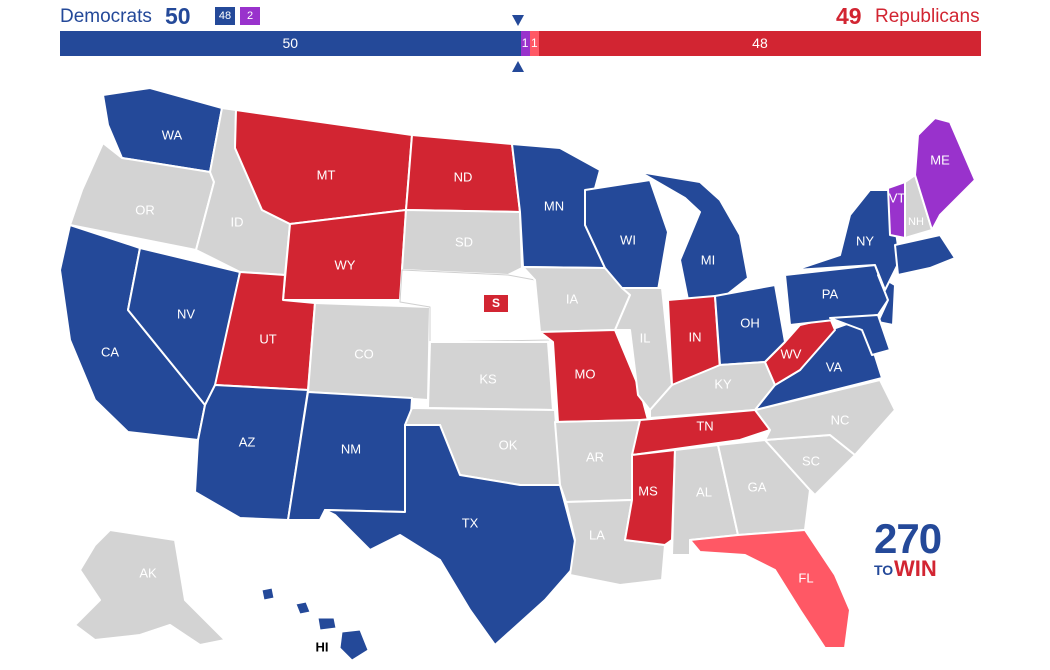  I want to click on state-label-WY: WY, so click(345, 264).